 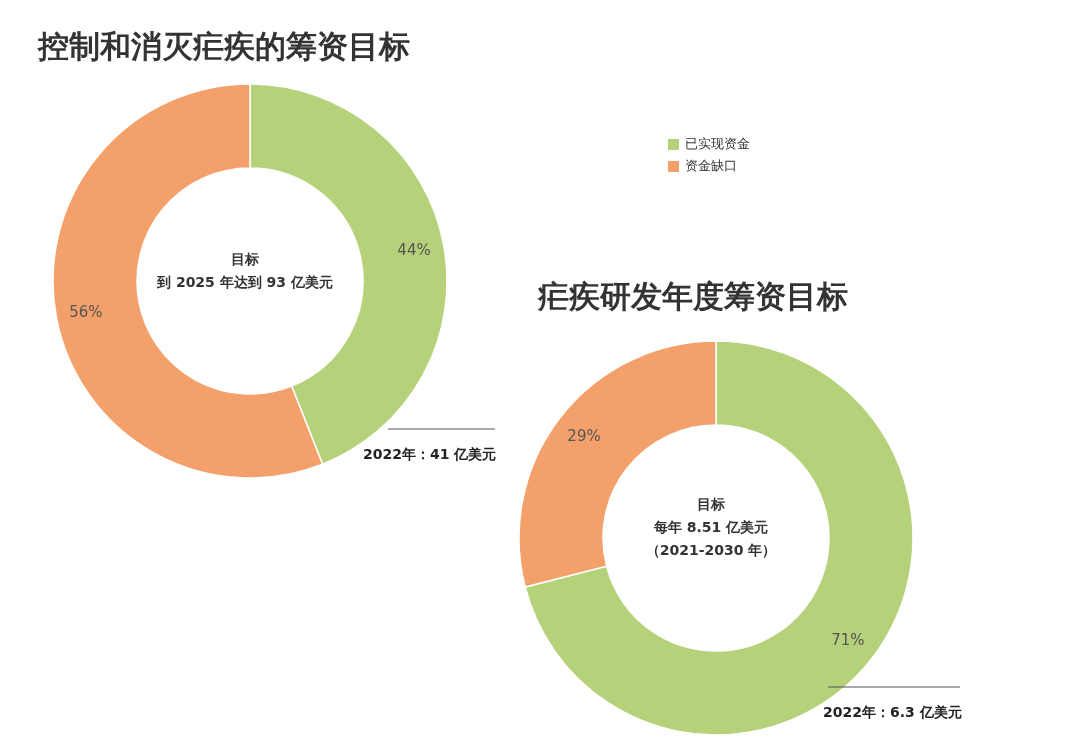 What do you see at coordinates (430, 455) in the screenshot?
I see `text: 2022年：41 亿美元` at bounding box center [430, 455].